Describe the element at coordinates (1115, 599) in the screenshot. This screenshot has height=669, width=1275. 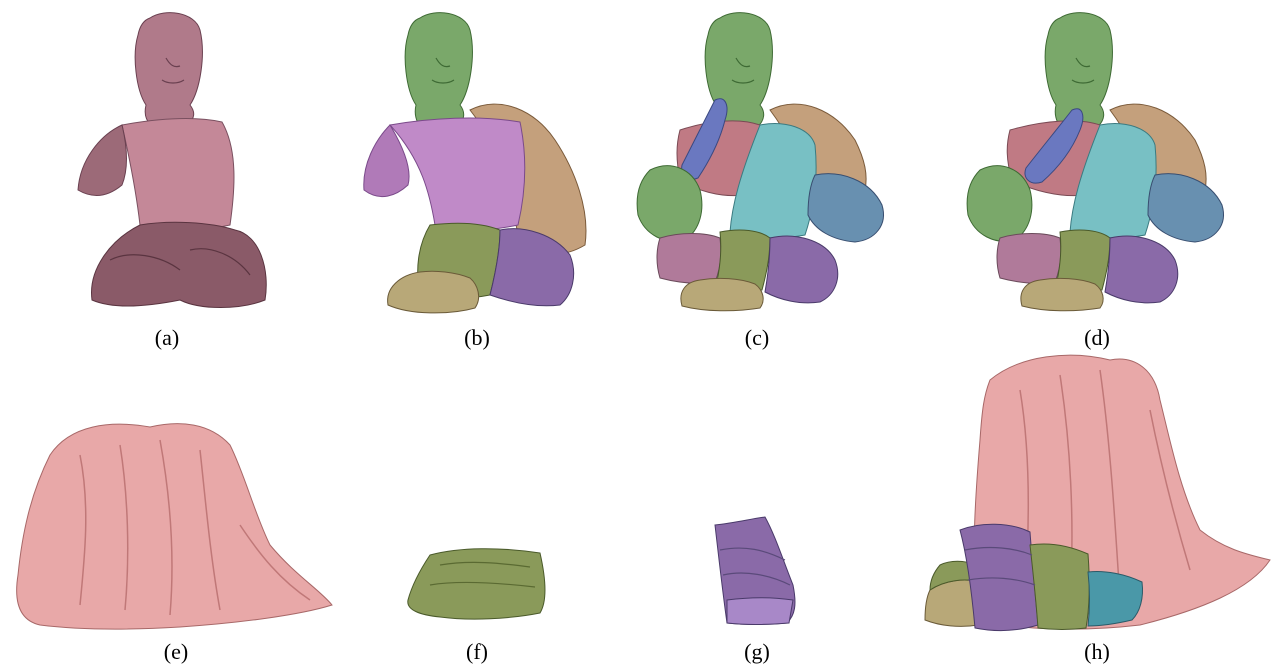
I see `segment-base-teal` at that location.